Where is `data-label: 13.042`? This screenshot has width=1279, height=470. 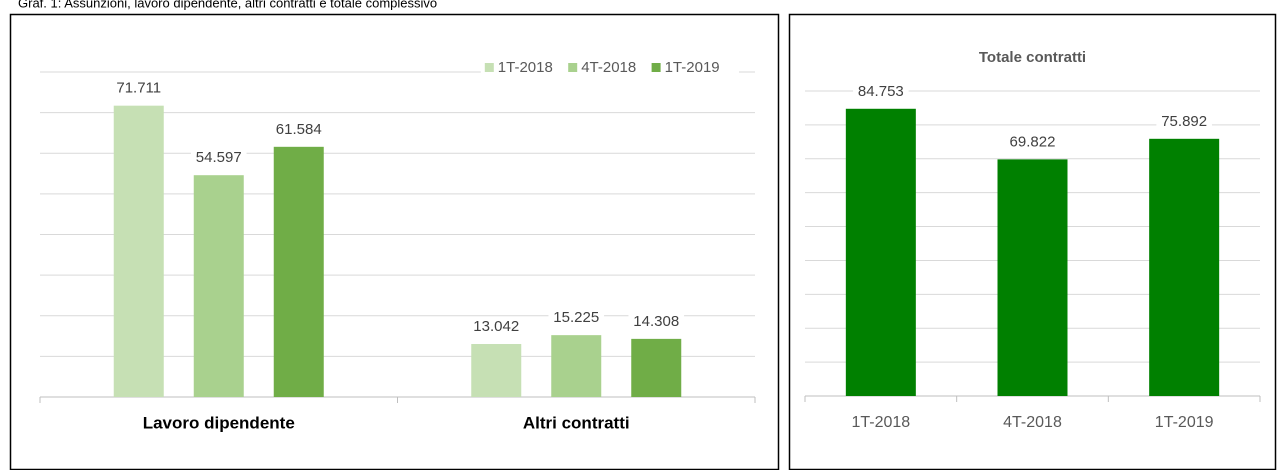 data-label: 13.042 is located at coordinates (496, 326).